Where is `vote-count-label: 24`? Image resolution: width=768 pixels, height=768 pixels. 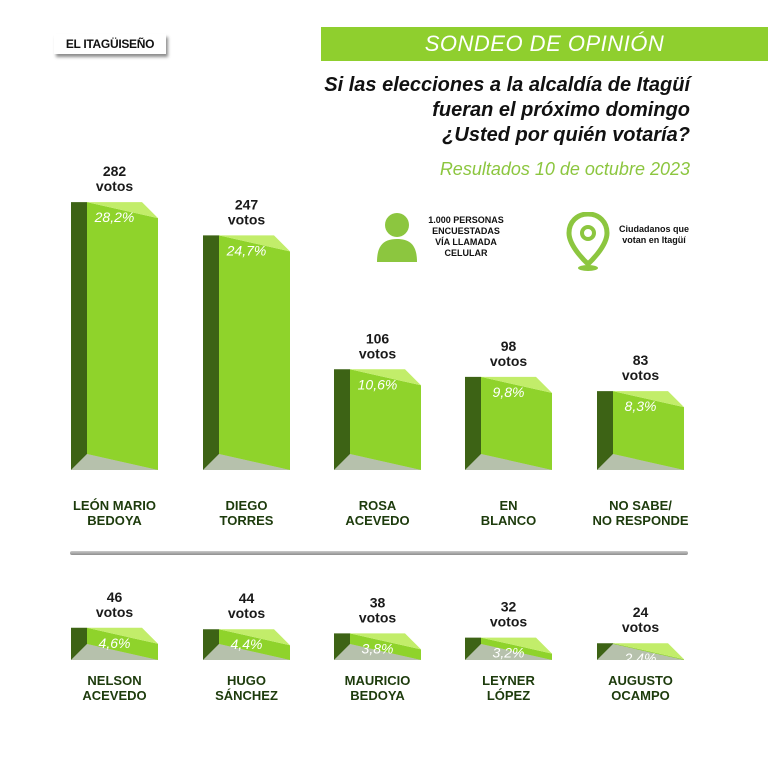
vote-count-label: 24 is located at coordinates (641, 612).